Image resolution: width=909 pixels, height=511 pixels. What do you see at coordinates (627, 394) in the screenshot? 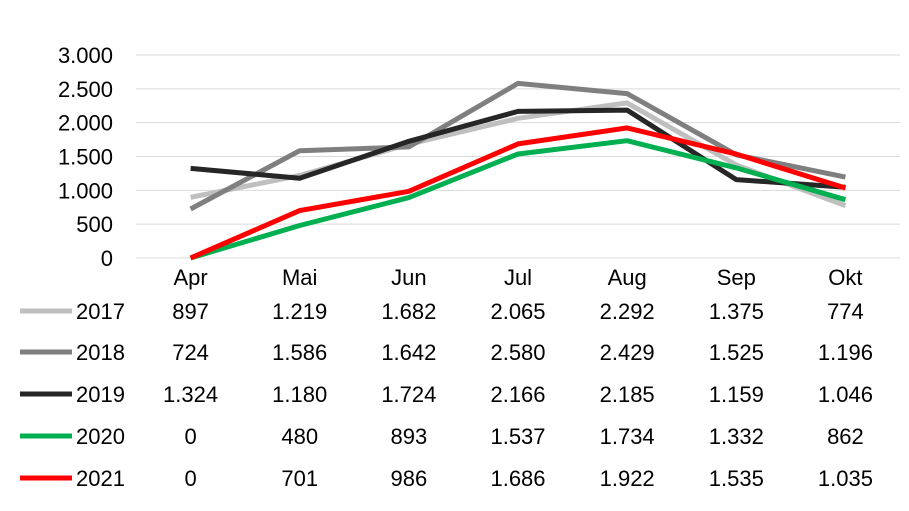
I see `data-label: 2.185` at bounding box center [627, 394].